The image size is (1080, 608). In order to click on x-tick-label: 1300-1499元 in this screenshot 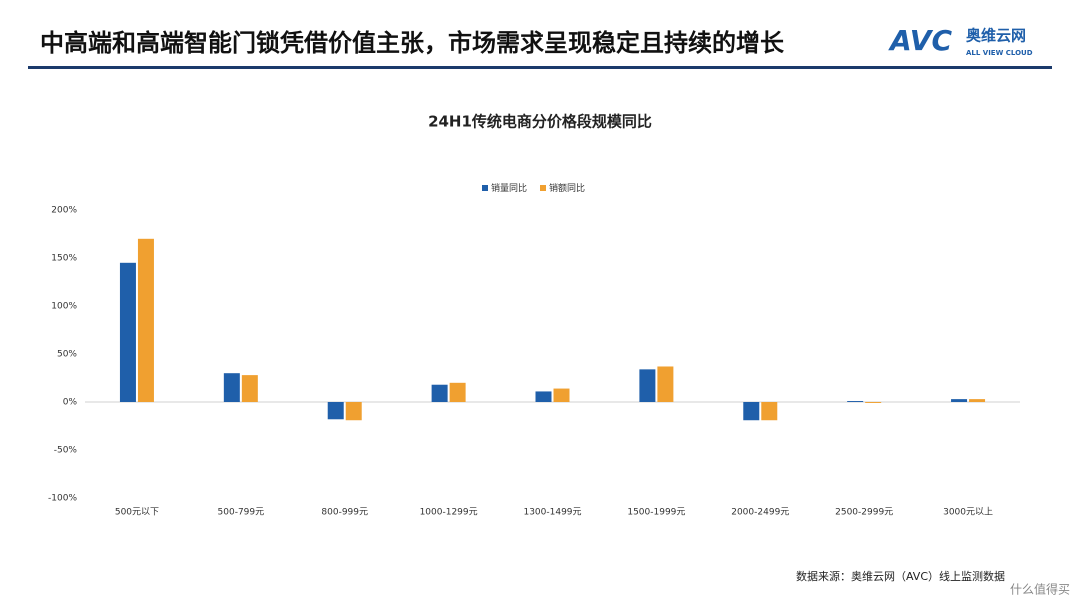, I will do `click(552, 513)`.